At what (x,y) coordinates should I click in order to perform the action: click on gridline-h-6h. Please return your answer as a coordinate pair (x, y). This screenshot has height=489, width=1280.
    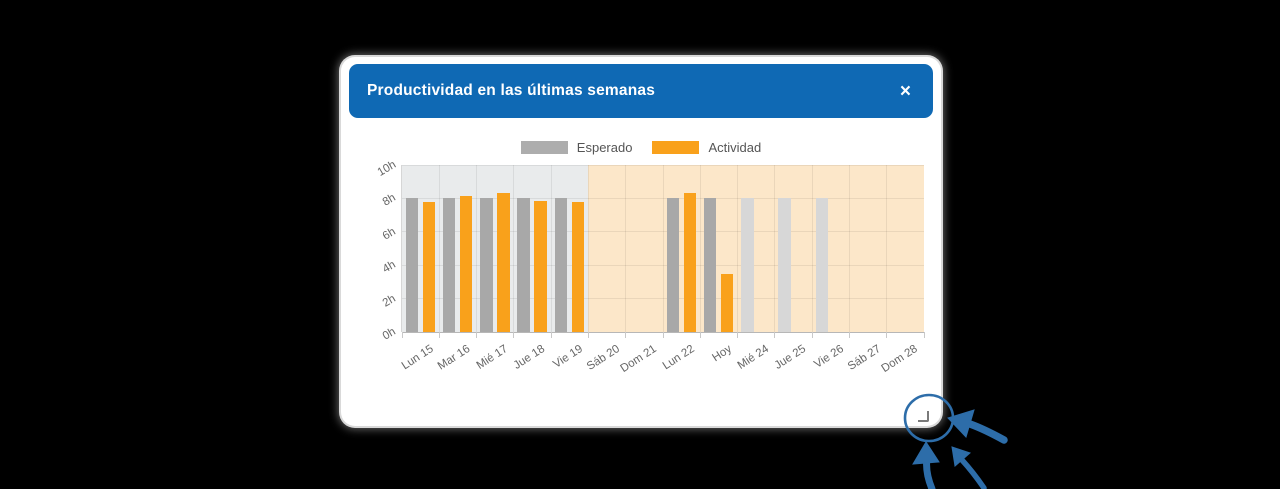
    Looking at the image, I should click on (663, 232).